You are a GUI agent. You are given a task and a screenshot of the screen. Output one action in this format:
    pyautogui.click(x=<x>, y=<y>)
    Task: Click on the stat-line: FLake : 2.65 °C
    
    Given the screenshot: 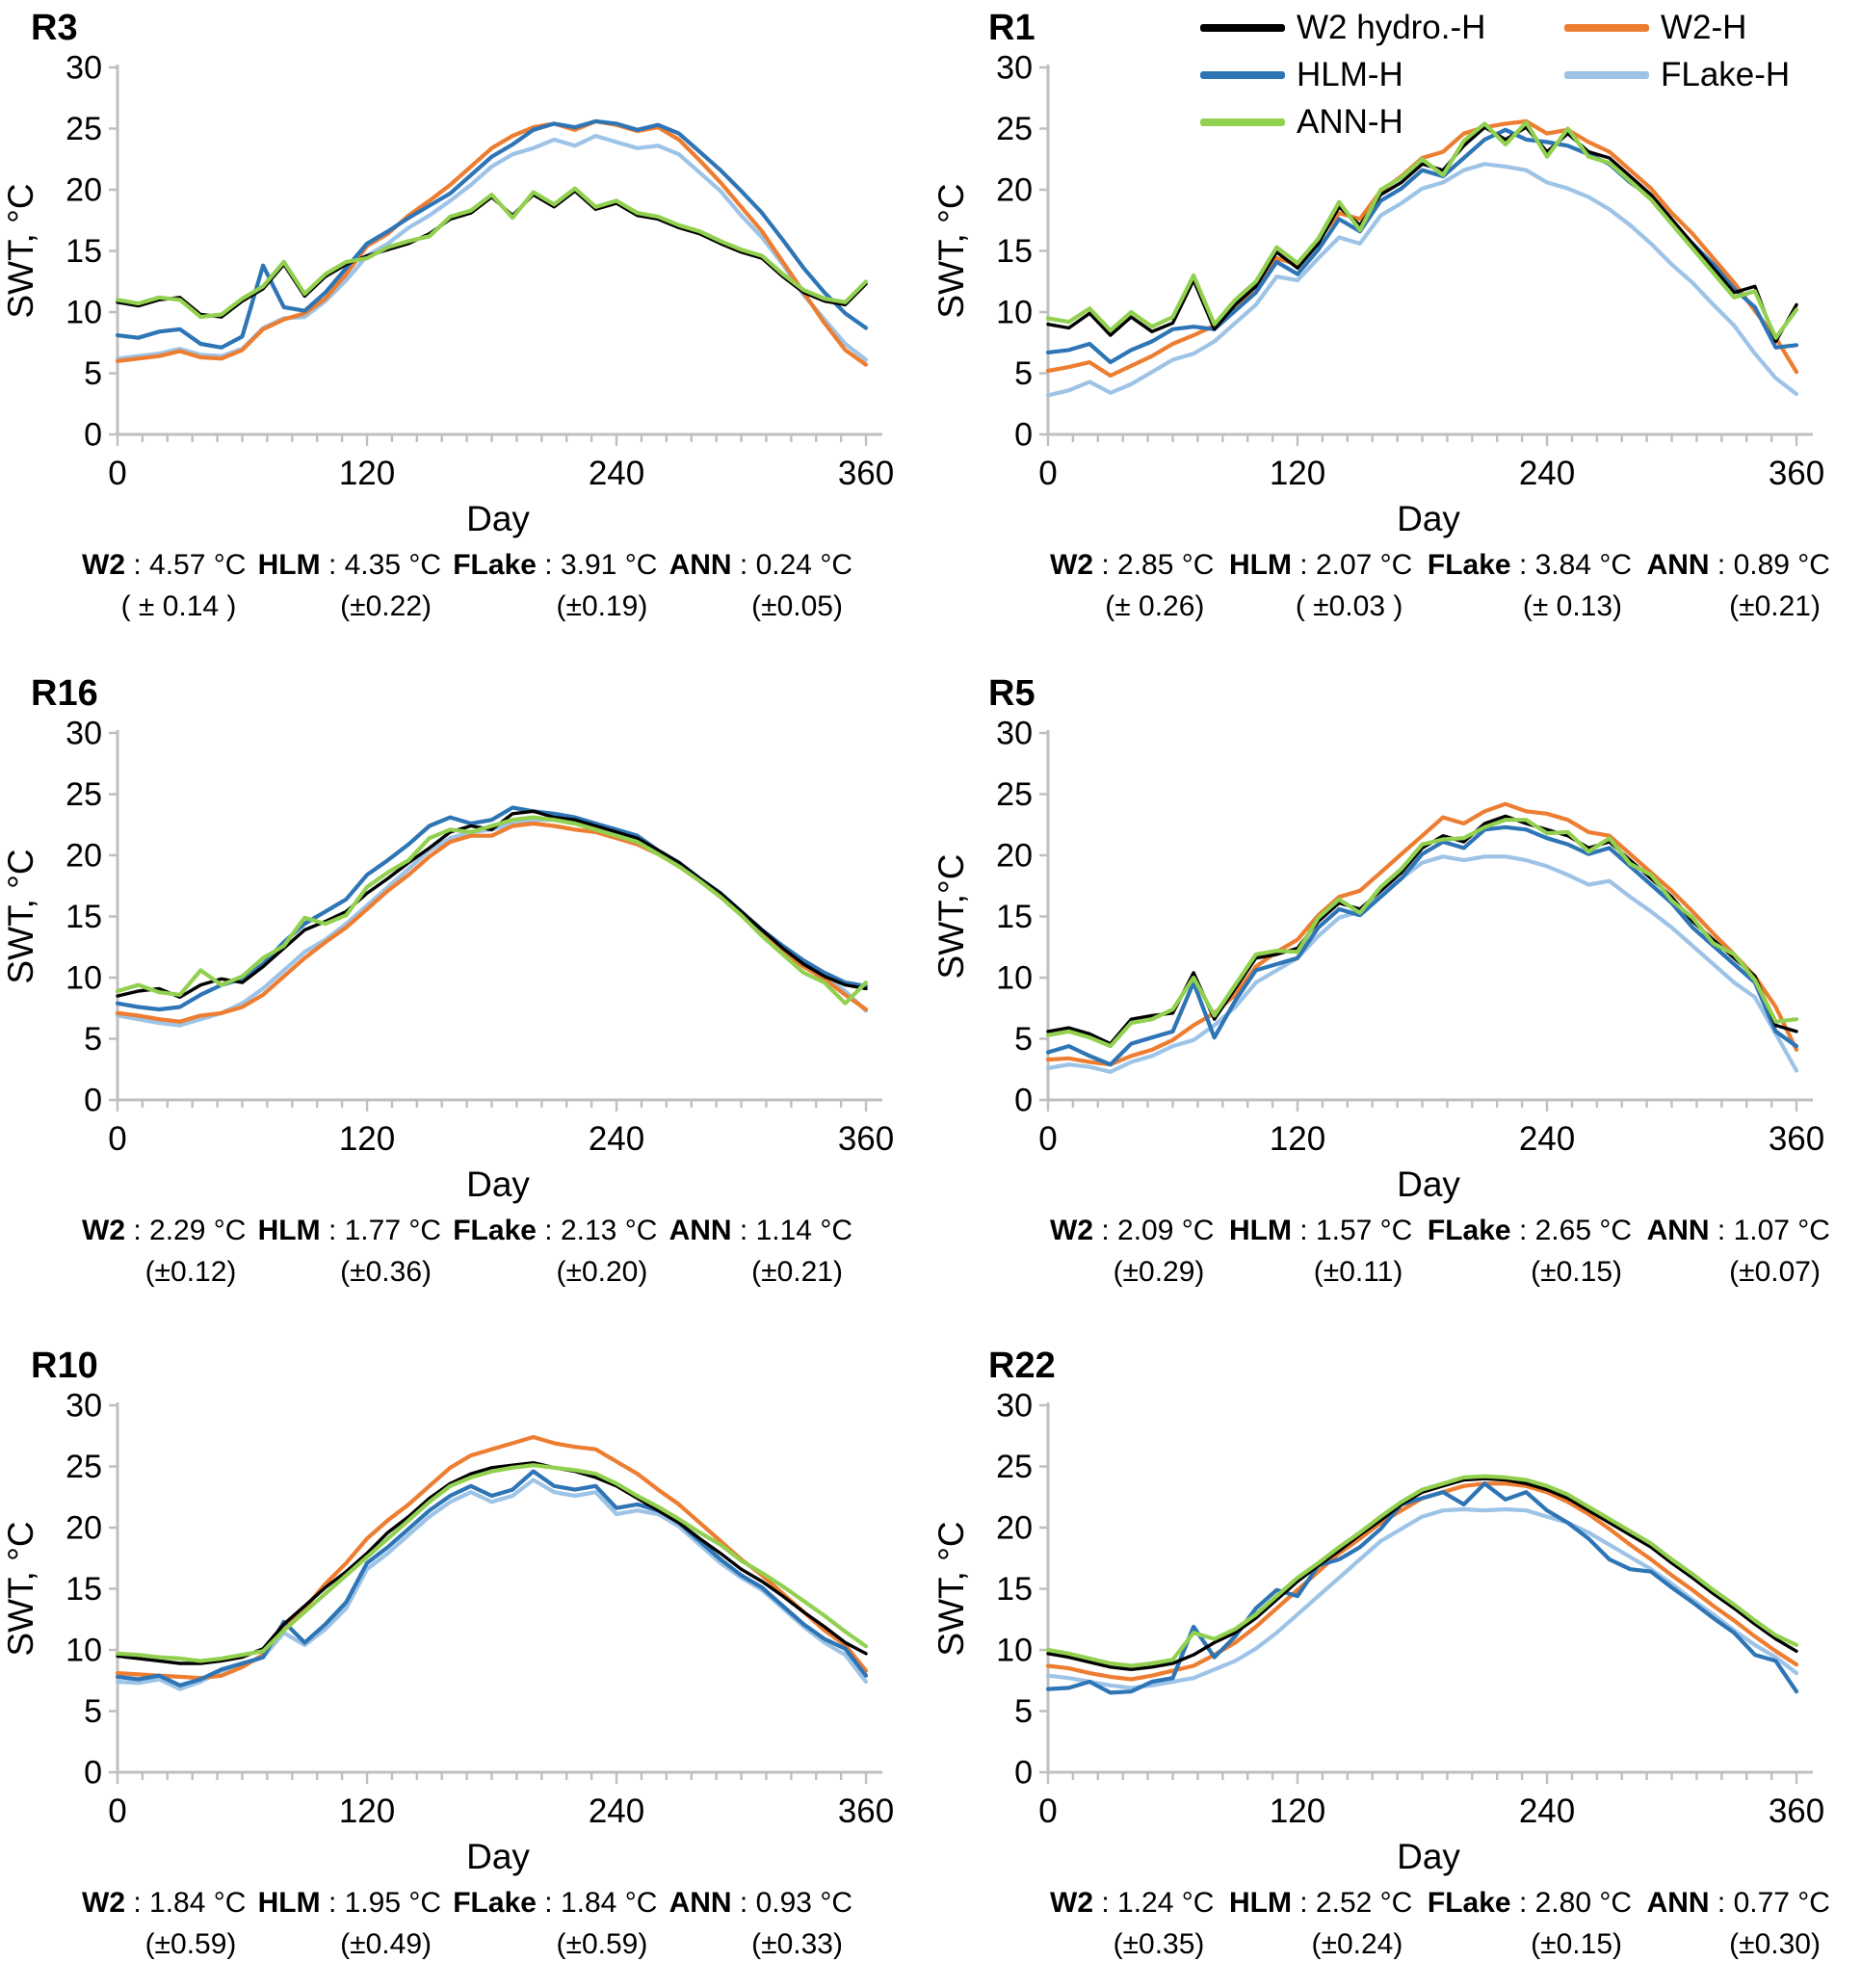 What is the action you would take?
    pyautogui.click(x=1530, y=1231)
    